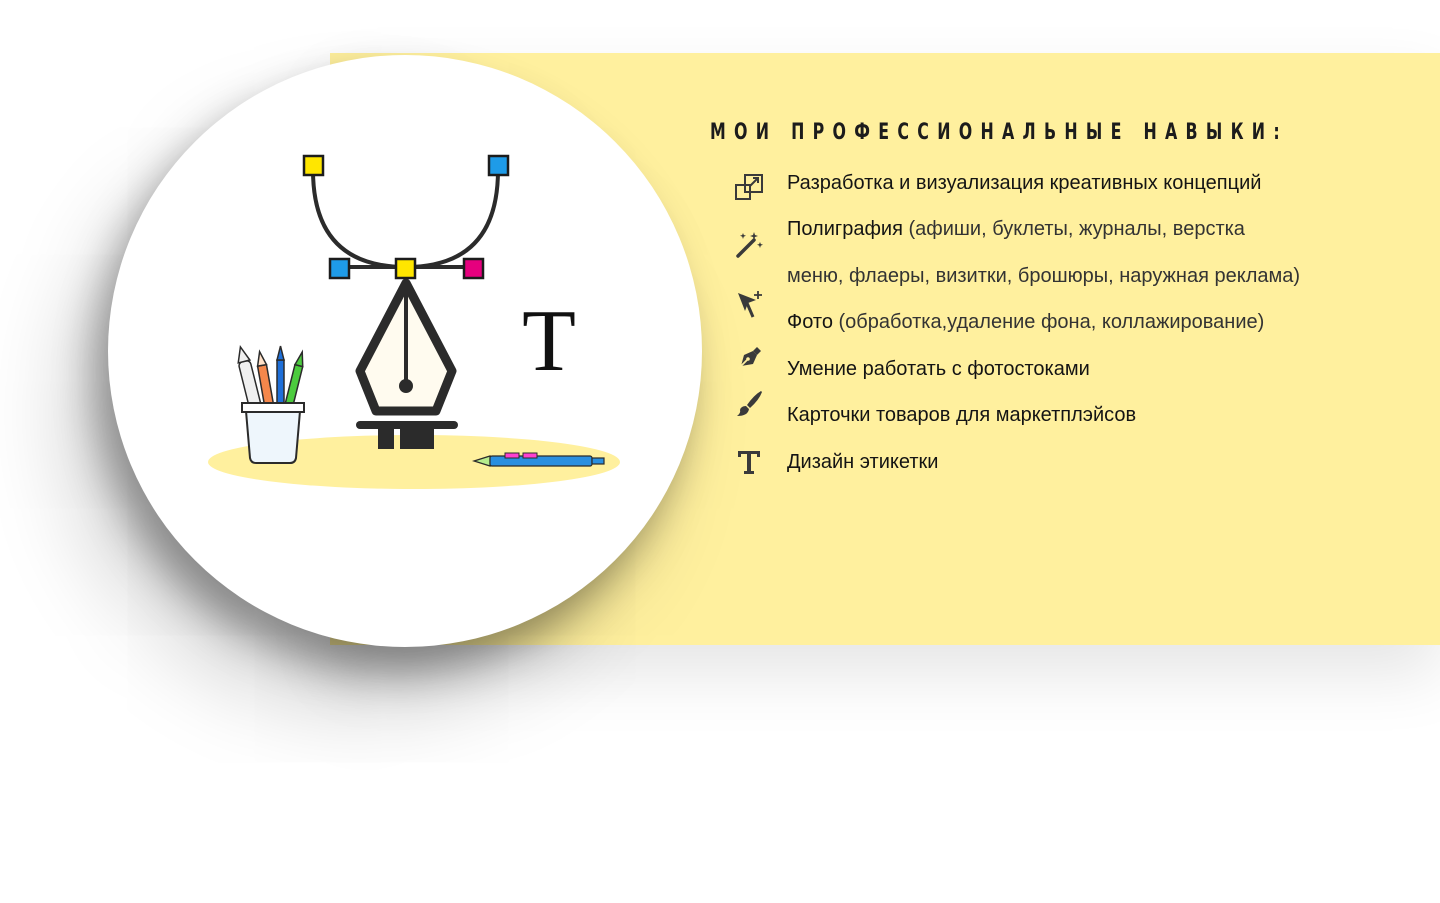 This screenshot has width=1440, height=903. Describe the element at coordinates (313, 165) in the screenshot. I see `anchor-point-top-left` at that location.